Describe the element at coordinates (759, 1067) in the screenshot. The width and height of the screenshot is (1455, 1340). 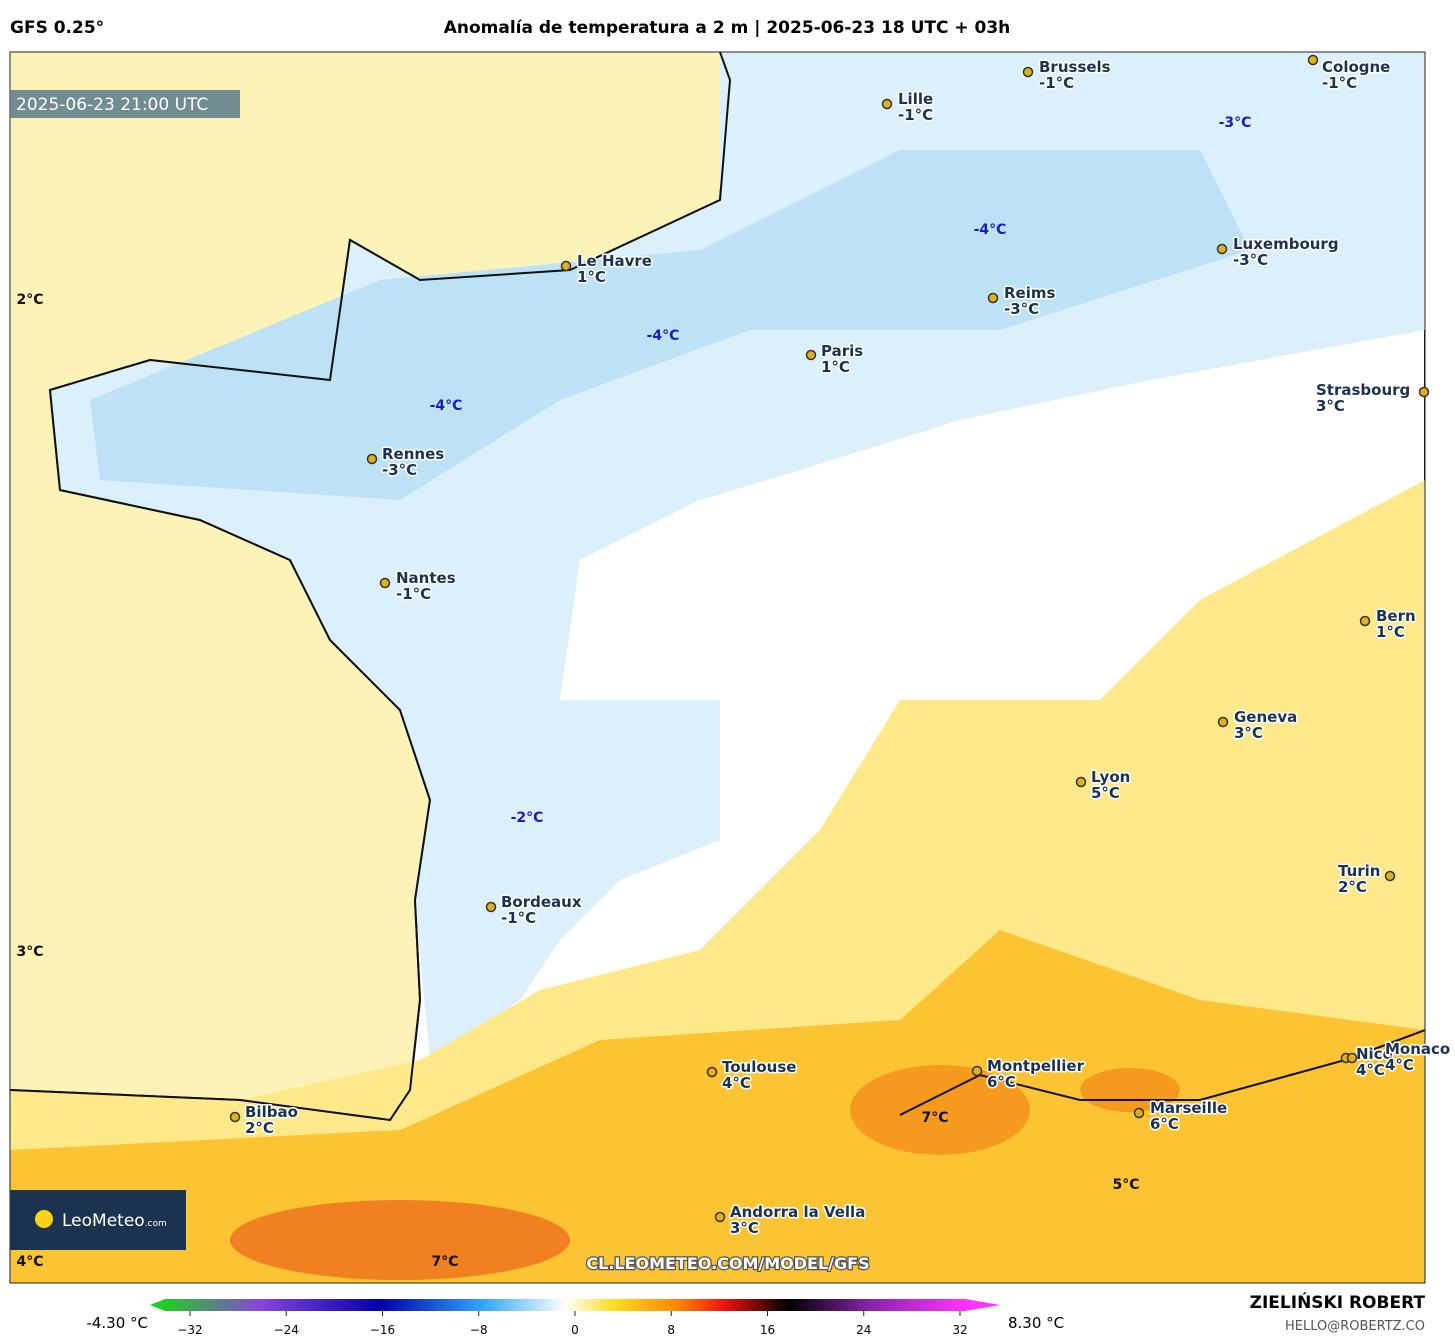
I see `city-name: Toulouse` at that location.